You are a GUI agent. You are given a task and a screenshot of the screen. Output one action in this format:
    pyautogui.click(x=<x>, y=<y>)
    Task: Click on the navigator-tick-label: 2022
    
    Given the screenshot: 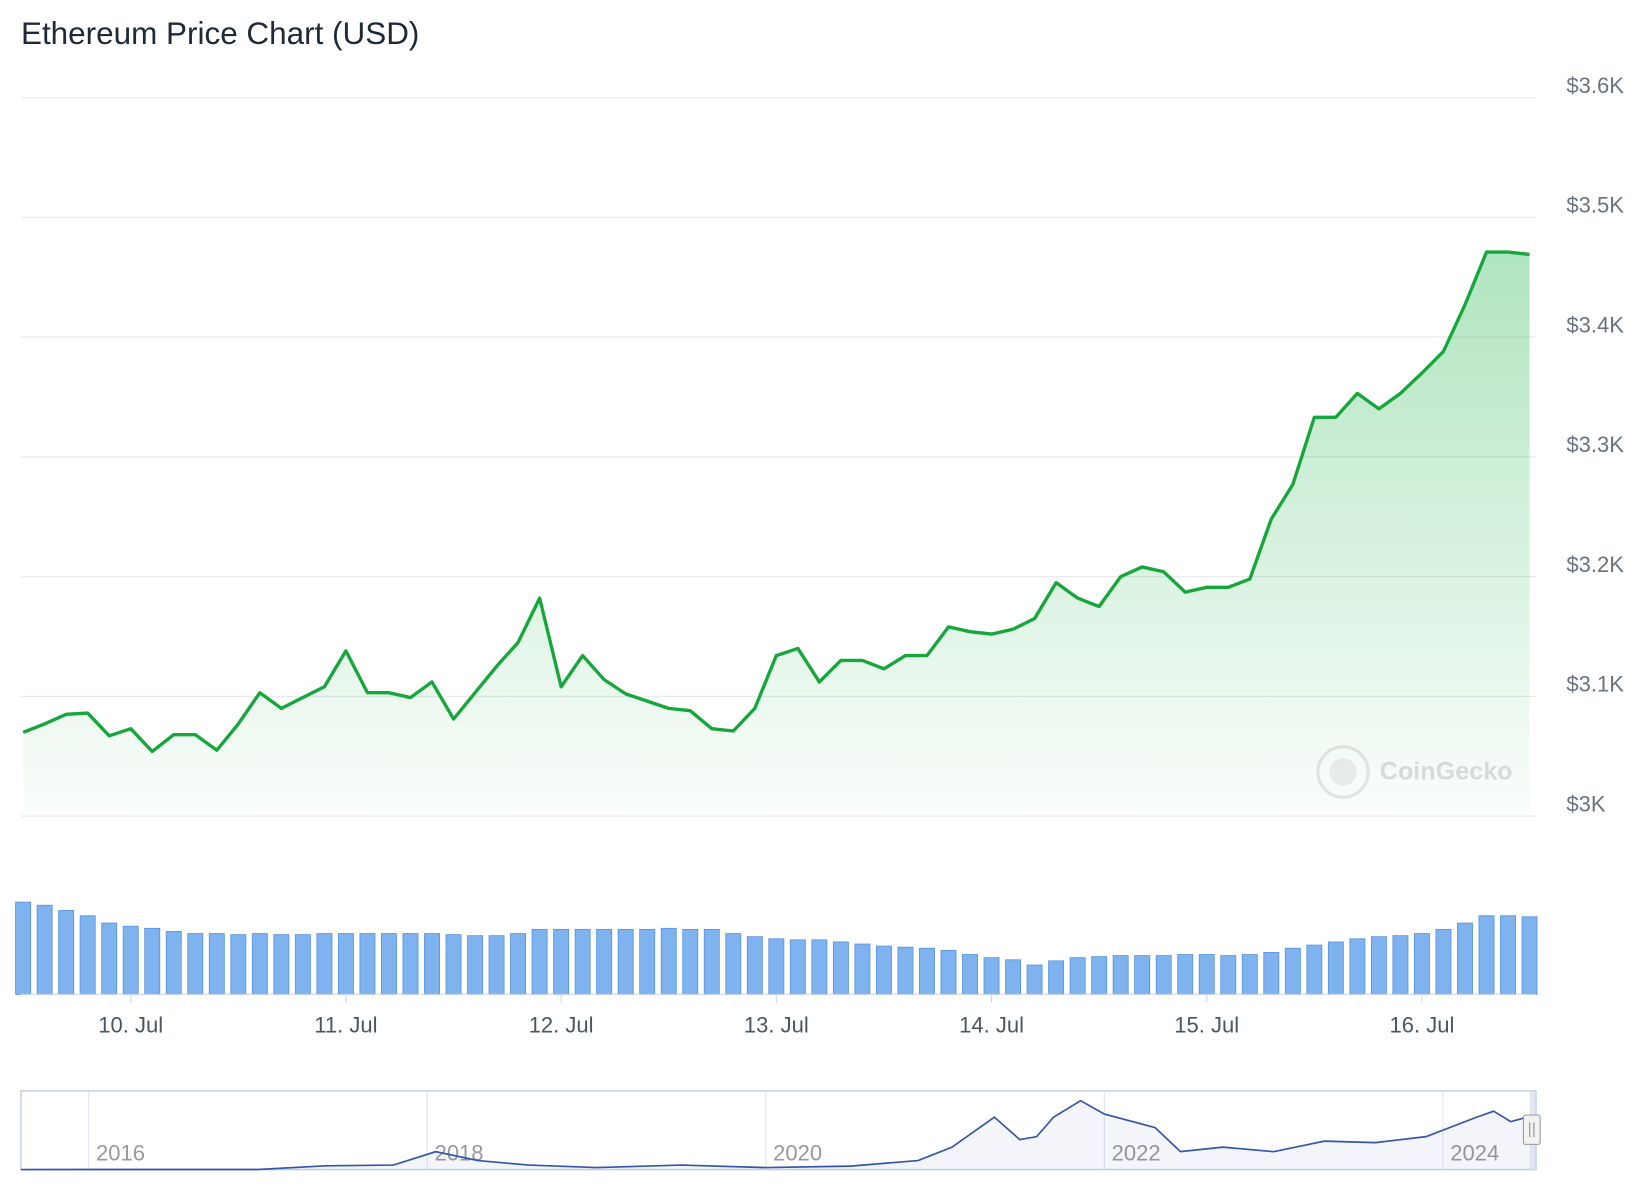 What is the action you would take?
    pyautogui.click(x=1136, y=1153)
    